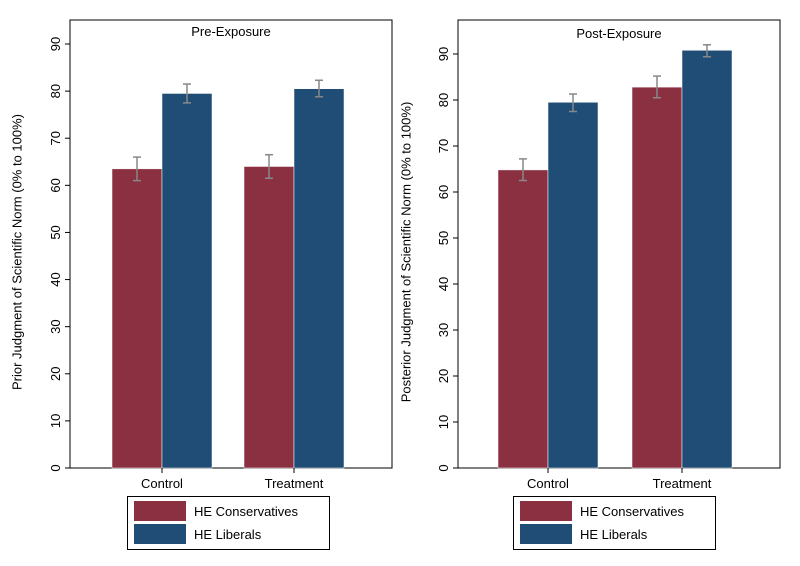 This screenshot has width=800, height=566. Describe the element at coordinates (228, 523) in the screenshot. I see `legend-pre-exposure: HE Conservatives HE Liberals` at that location.